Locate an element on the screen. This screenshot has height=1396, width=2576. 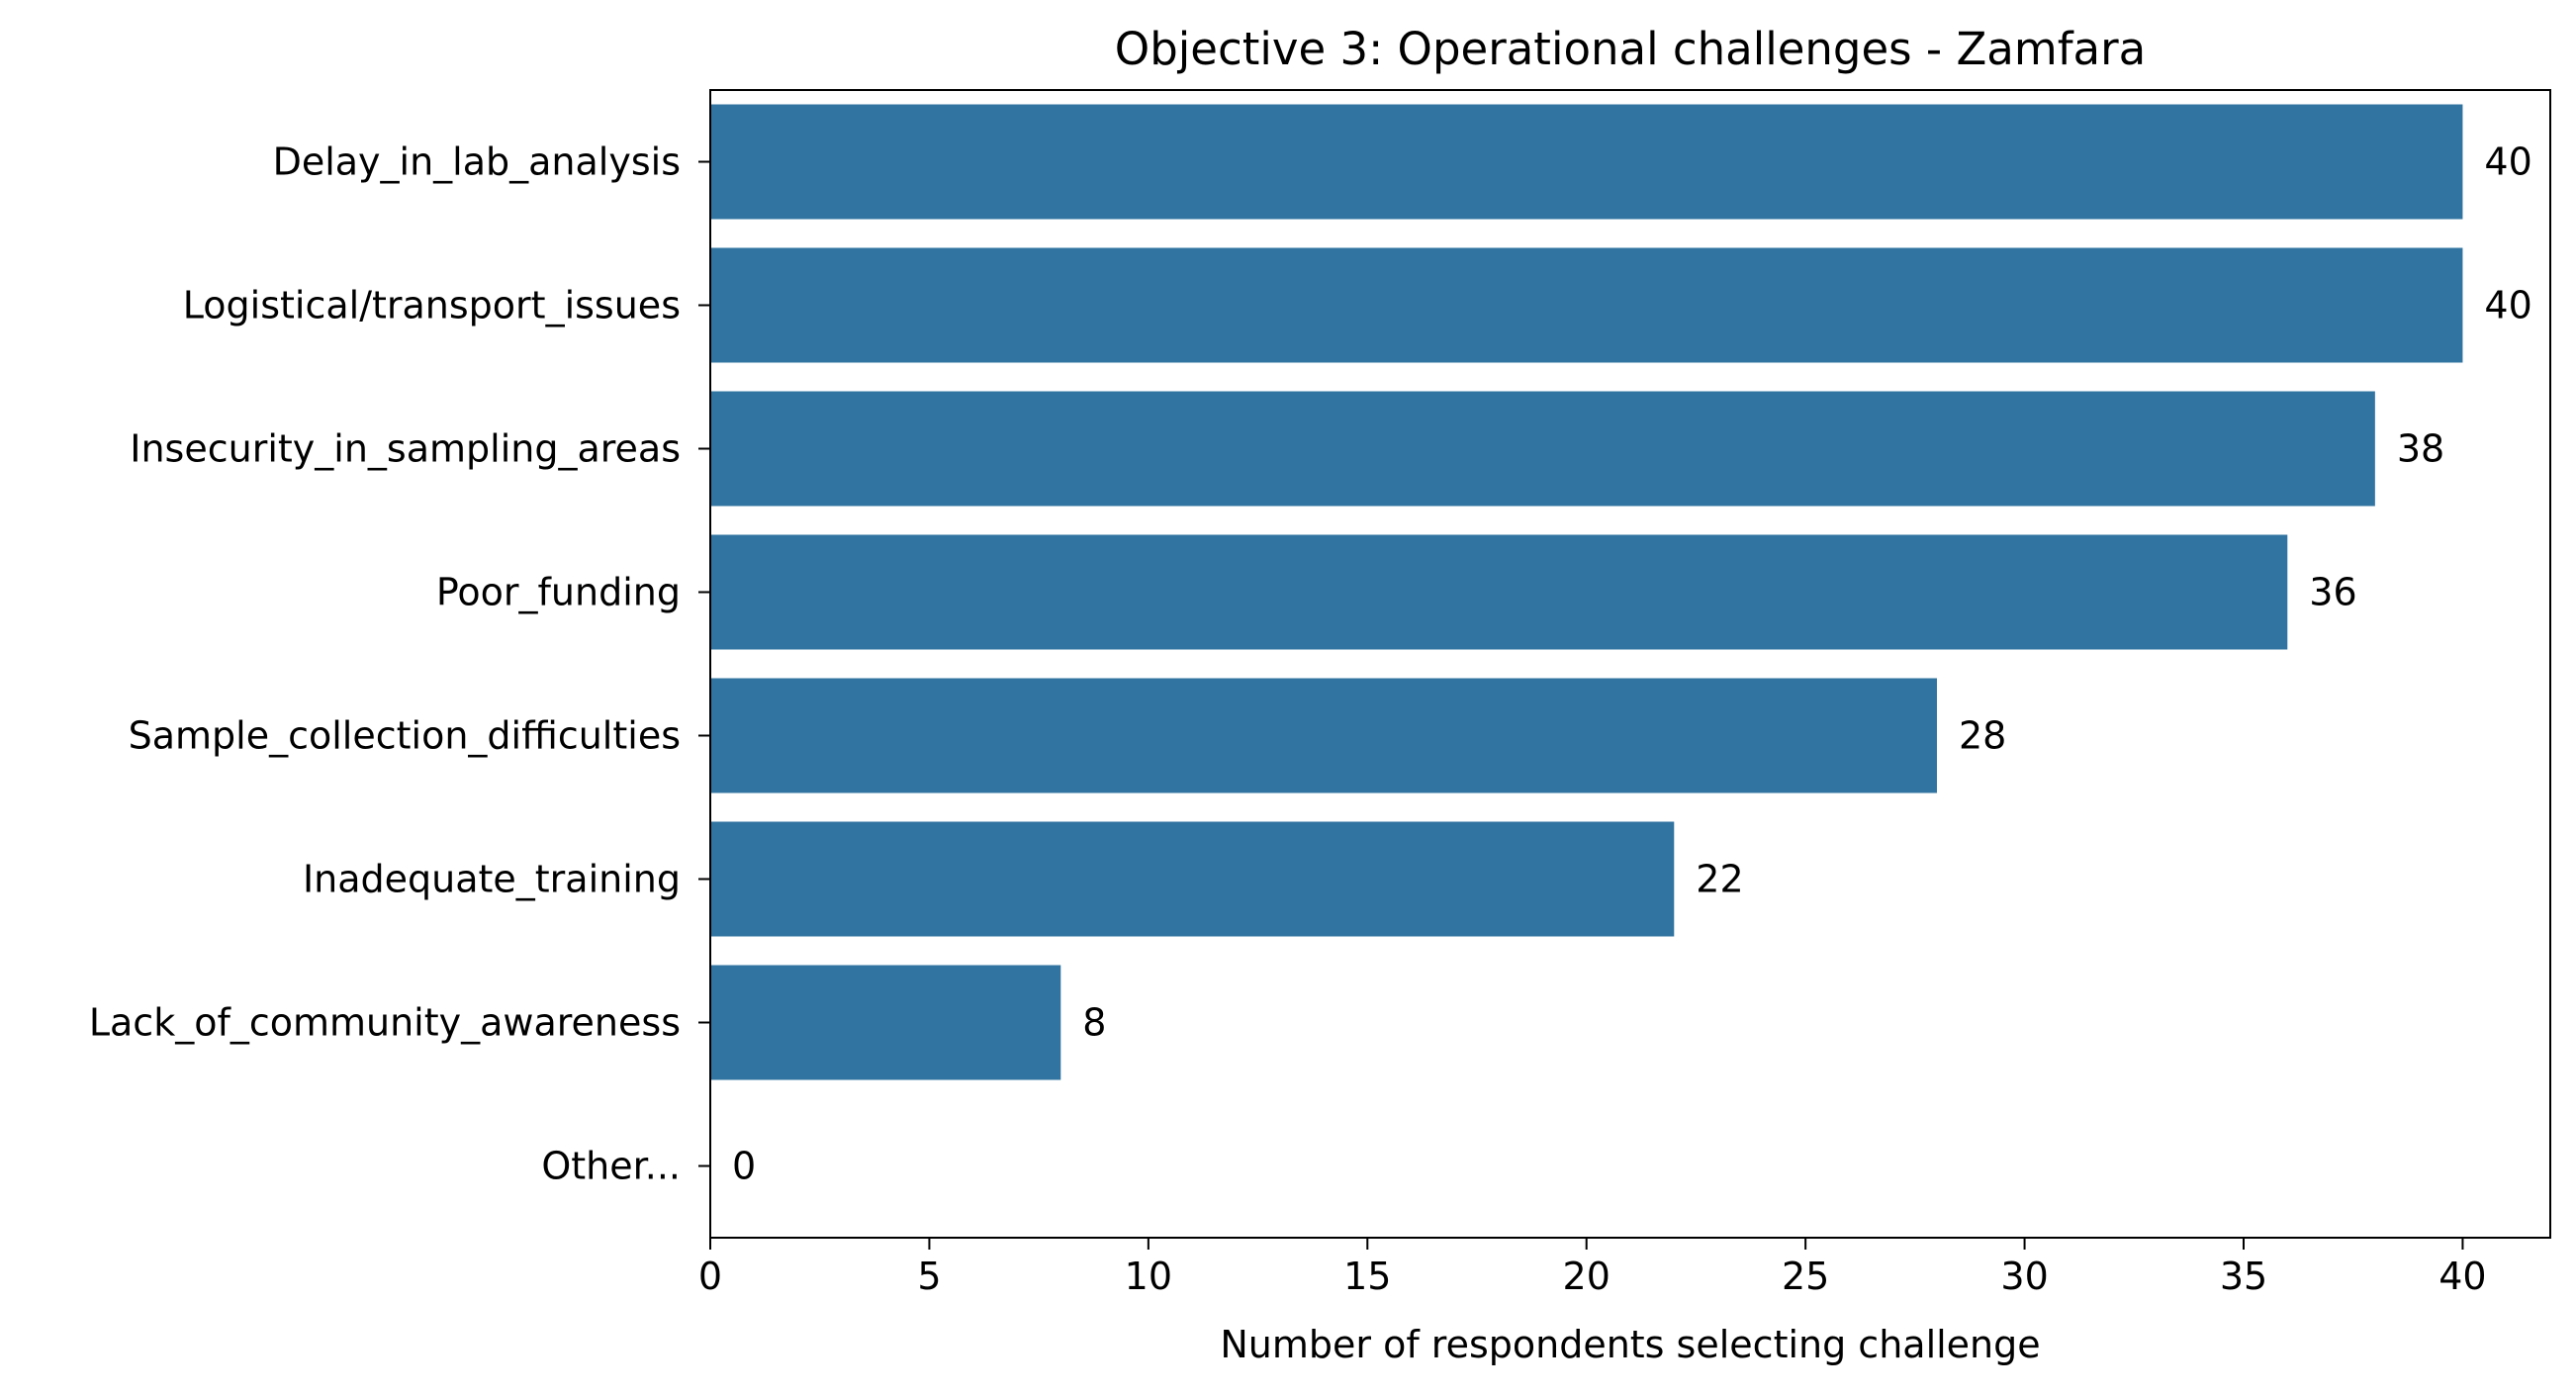
x-tick-label: 5 is located at coordinates (929, 1276).